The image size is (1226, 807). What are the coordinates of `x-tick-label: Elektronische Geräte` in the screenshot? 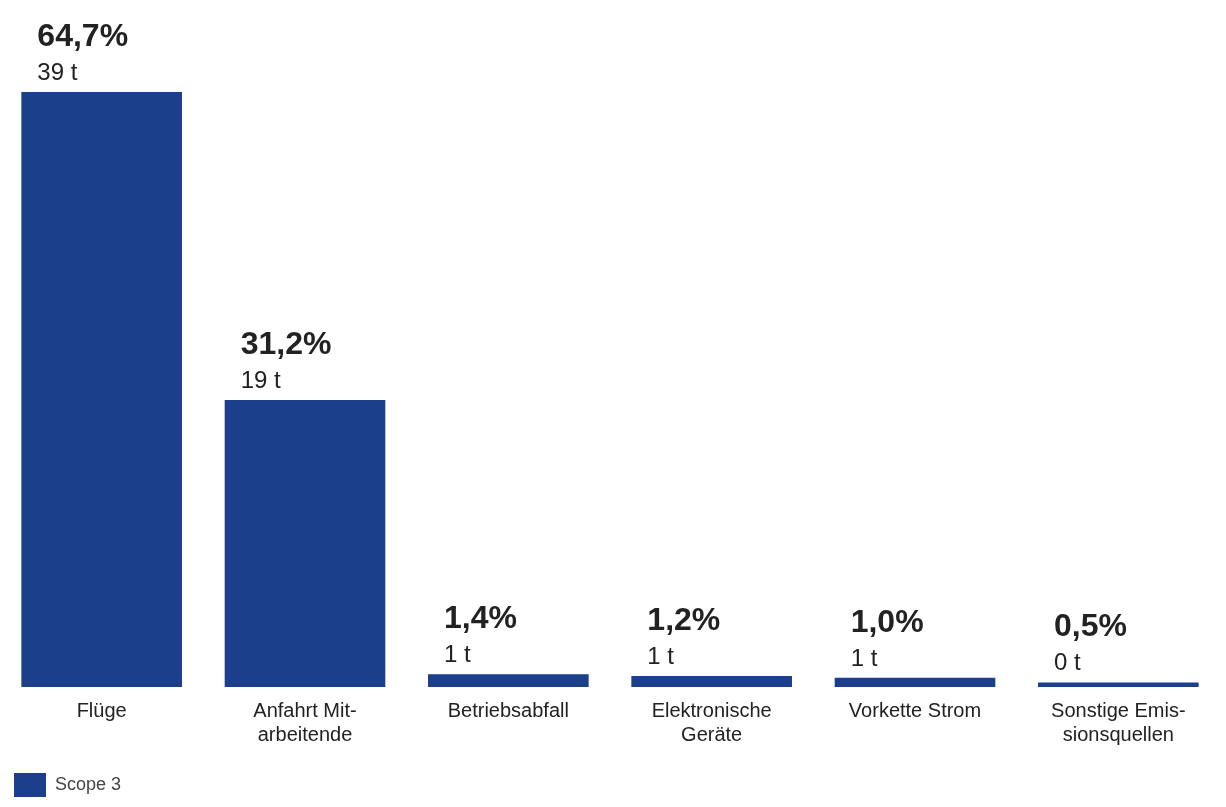 It's located at (711, 721).